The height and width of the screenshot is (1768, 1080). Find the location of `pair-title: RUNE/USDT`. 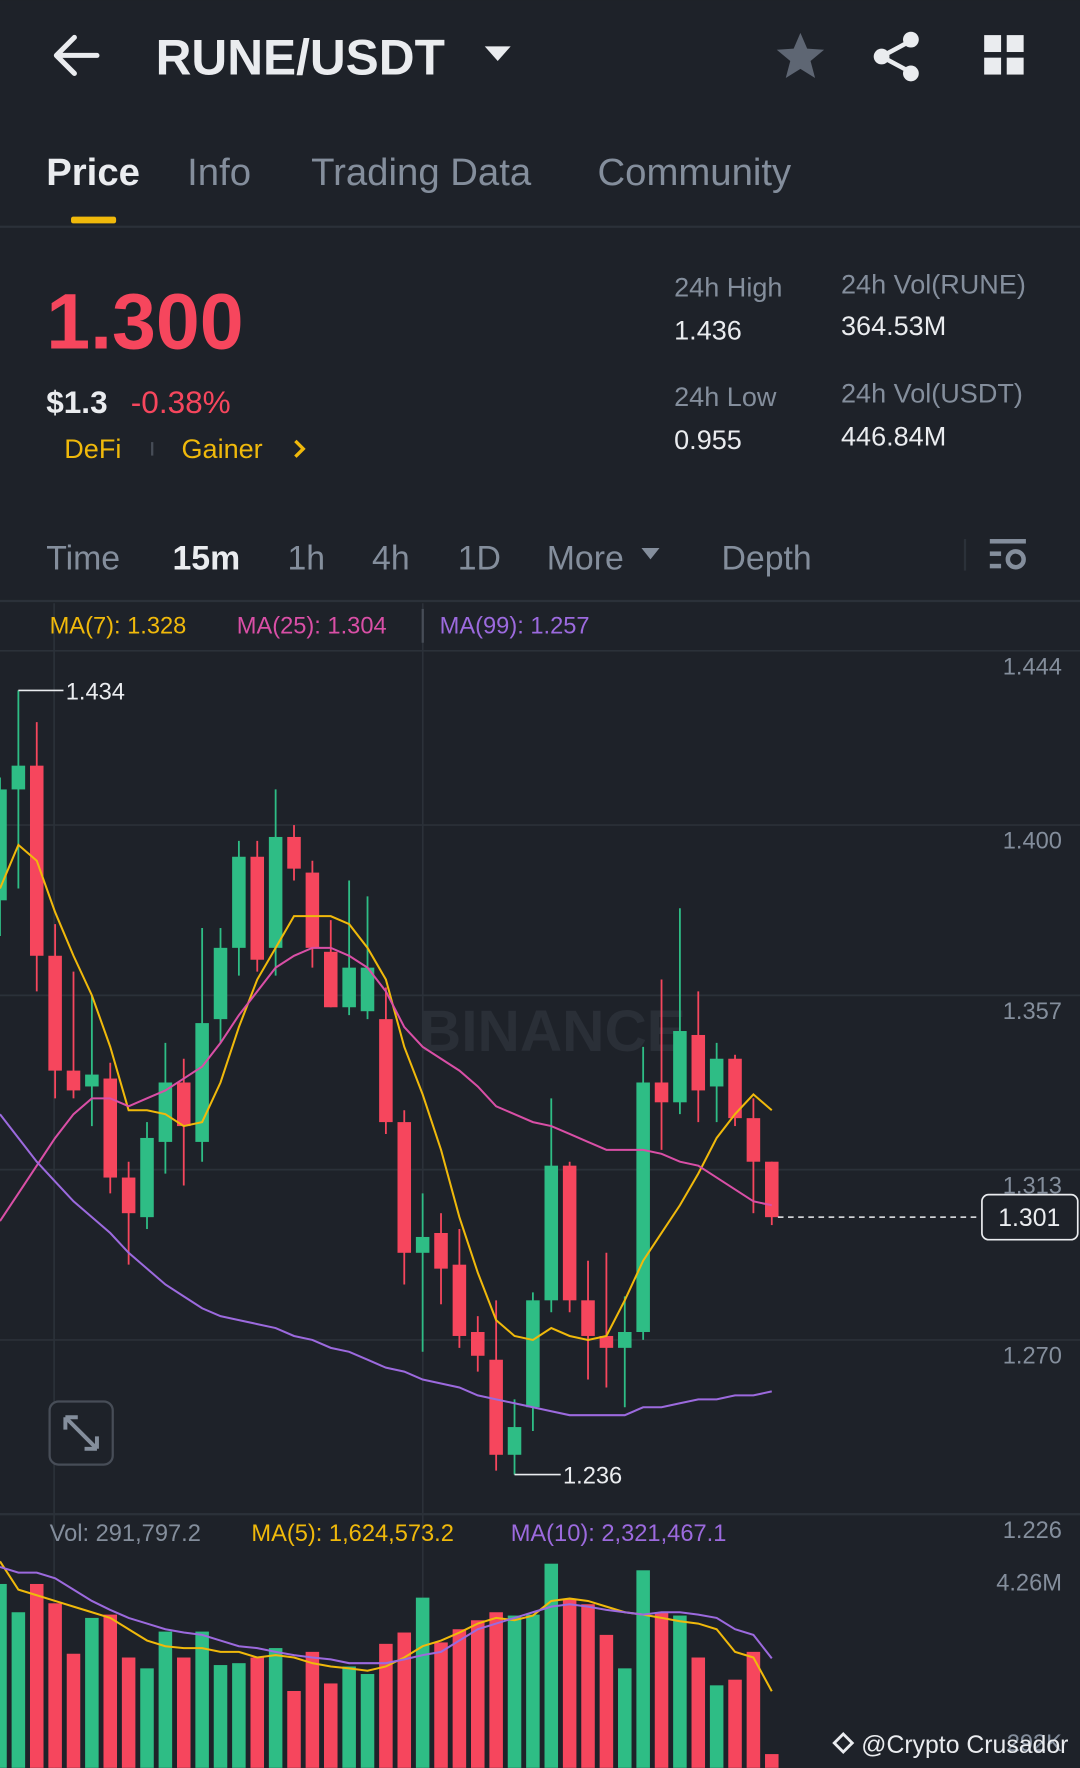

pair-title: RUNE/USDT is located at coordinates (300, 58).